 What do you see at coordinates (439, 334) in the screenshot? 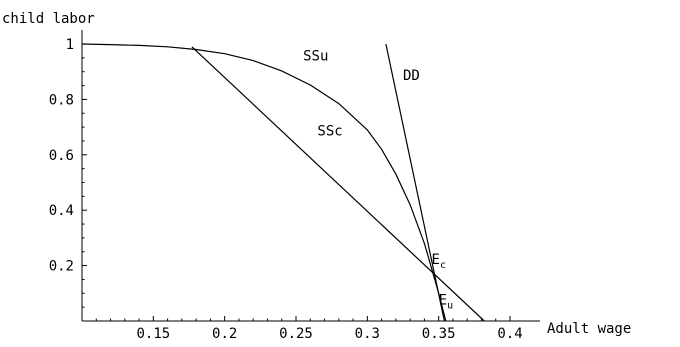
I see `x-tick-label: 0.35` at bounding box center [439, 334].